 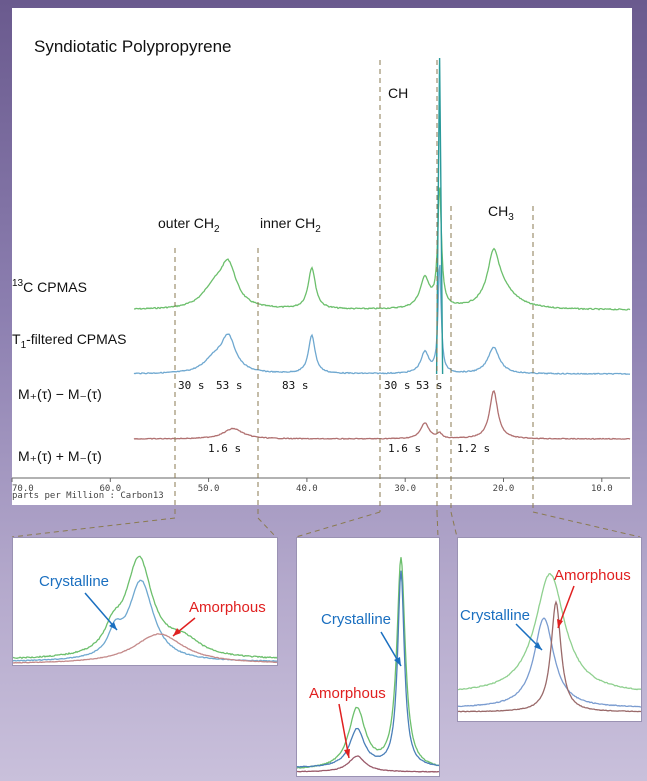 I want to click on inset1-trace-blue, so click(x=145, y=621).